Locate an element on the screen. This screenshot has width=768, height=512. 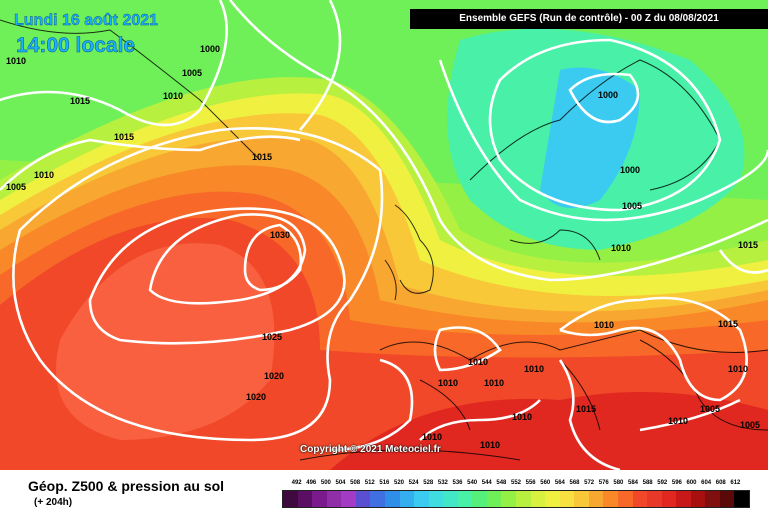
color-scale-tick-label: 508 is located at coordinates (355, 483).